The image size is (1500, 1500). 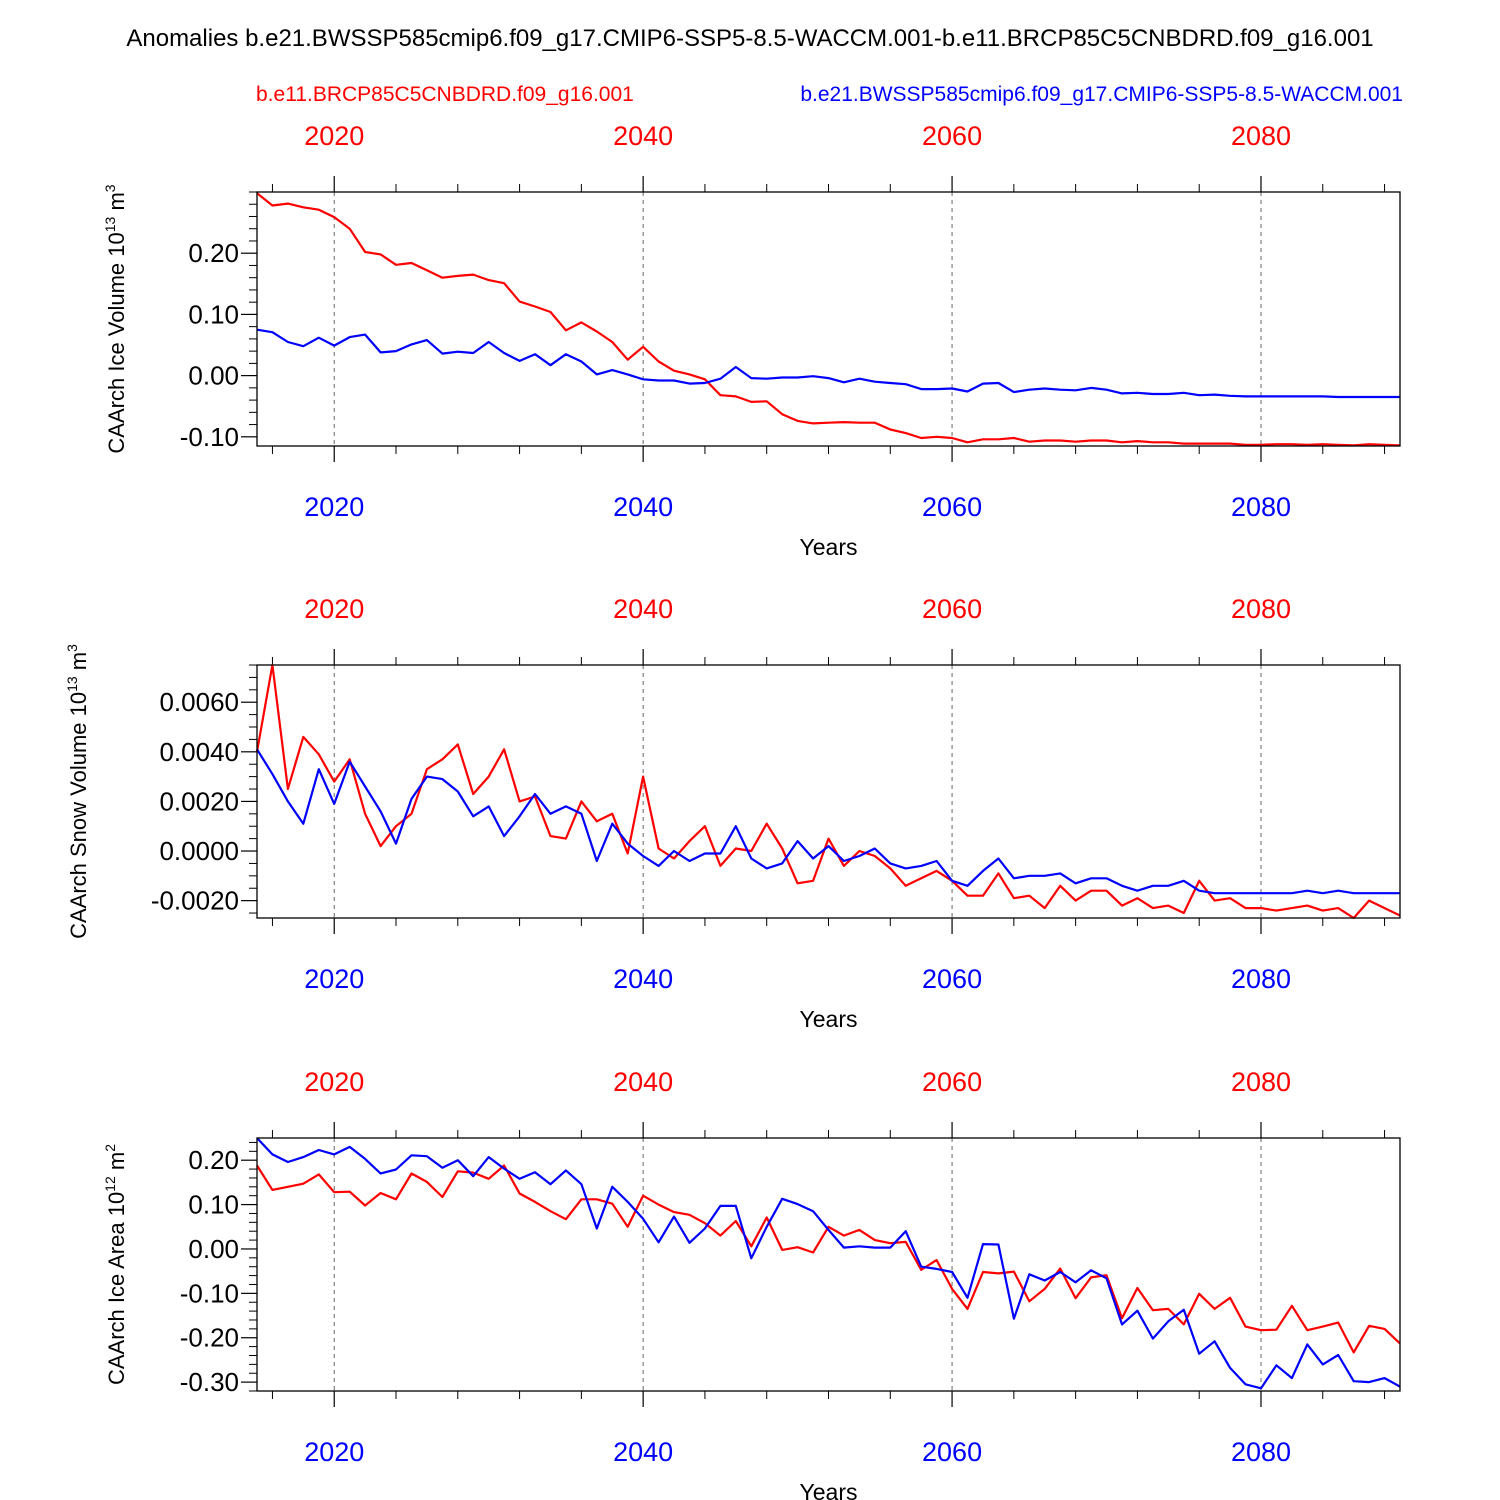 What do you see at coordinates (116, 342) in the screenshot?
I see `y-axis-label-part: CAArch Ice Volume 10` at bounding box center [116, 342].